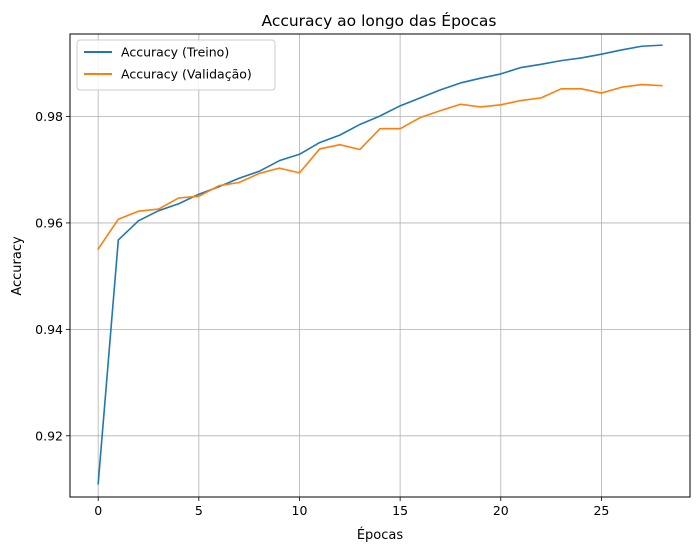  What do you see at coordinates (98, 510) in the screenshot?
I see `x-tick-label: 0` at bounding box center [98, 510].